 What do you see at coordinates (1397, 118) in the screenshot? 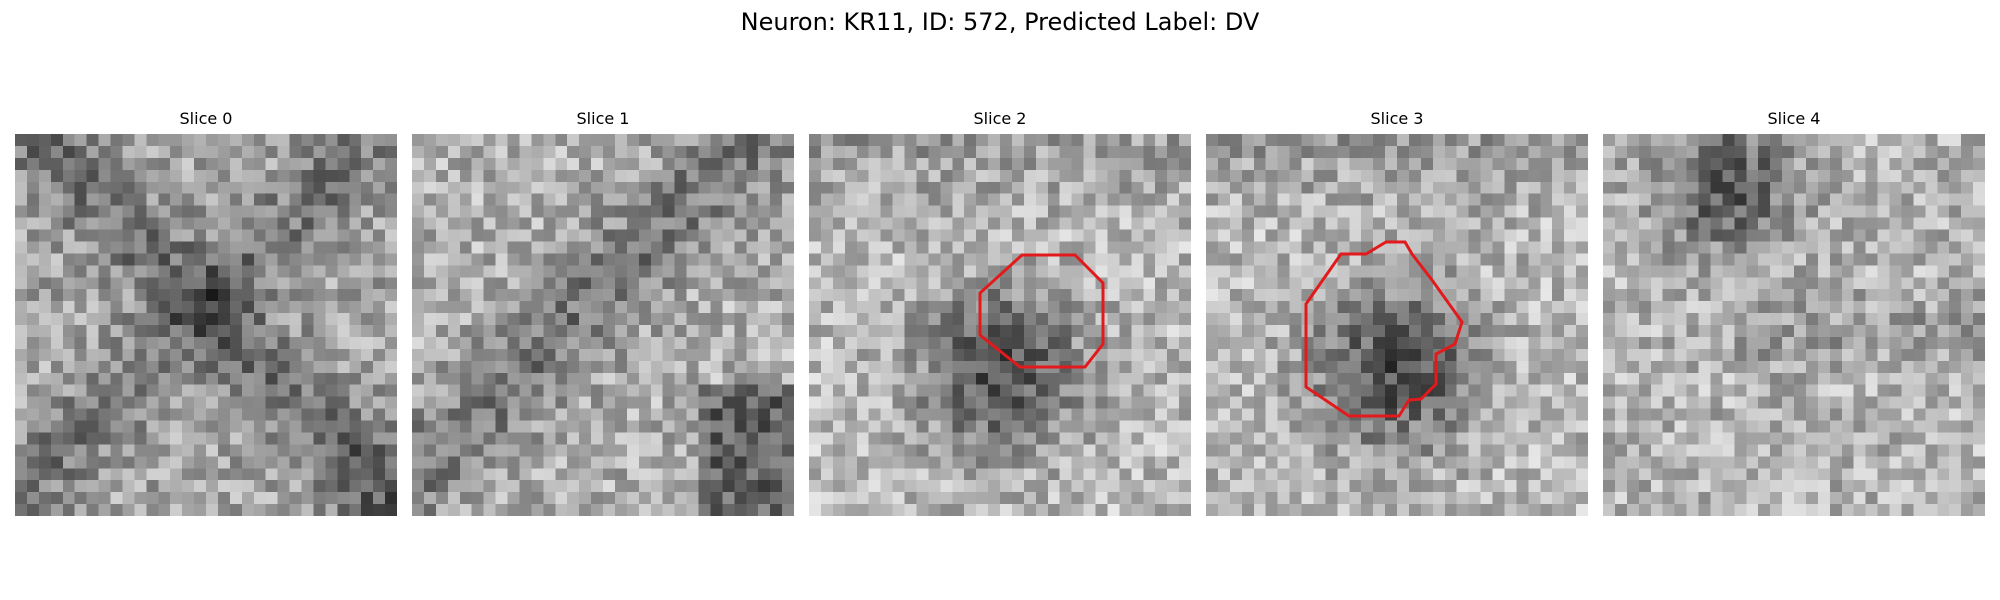
I see `slice-title-3: Slice 3` at bounding box center [1397, 118].